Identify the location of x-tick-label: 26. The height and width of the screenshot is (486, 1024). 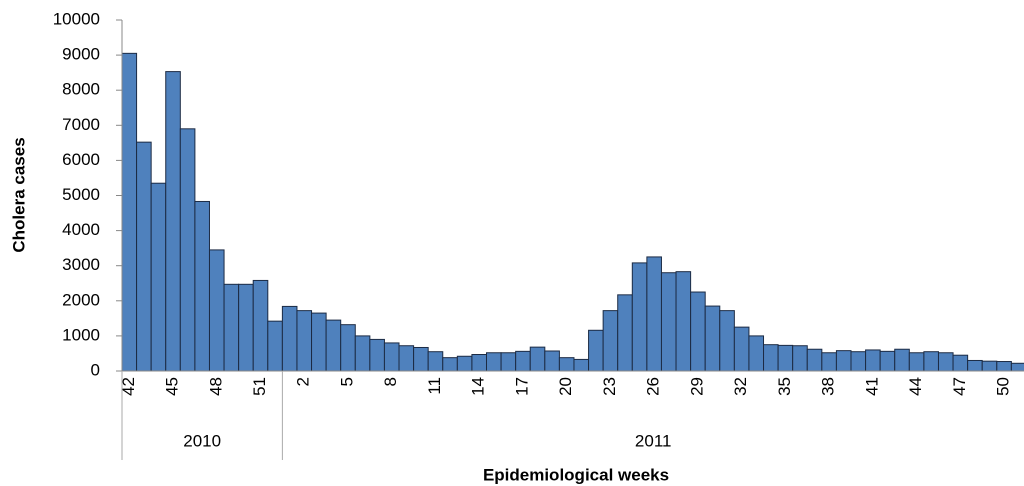
(653, 386).